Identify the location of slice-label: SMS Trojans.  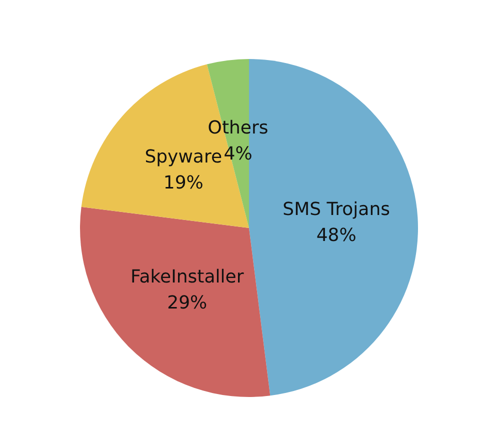
(336, 209).